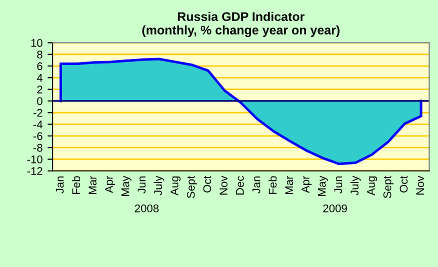 The height and width of the screenshot is (267, 438). I want to click on text: 2009, so click(335, 208).